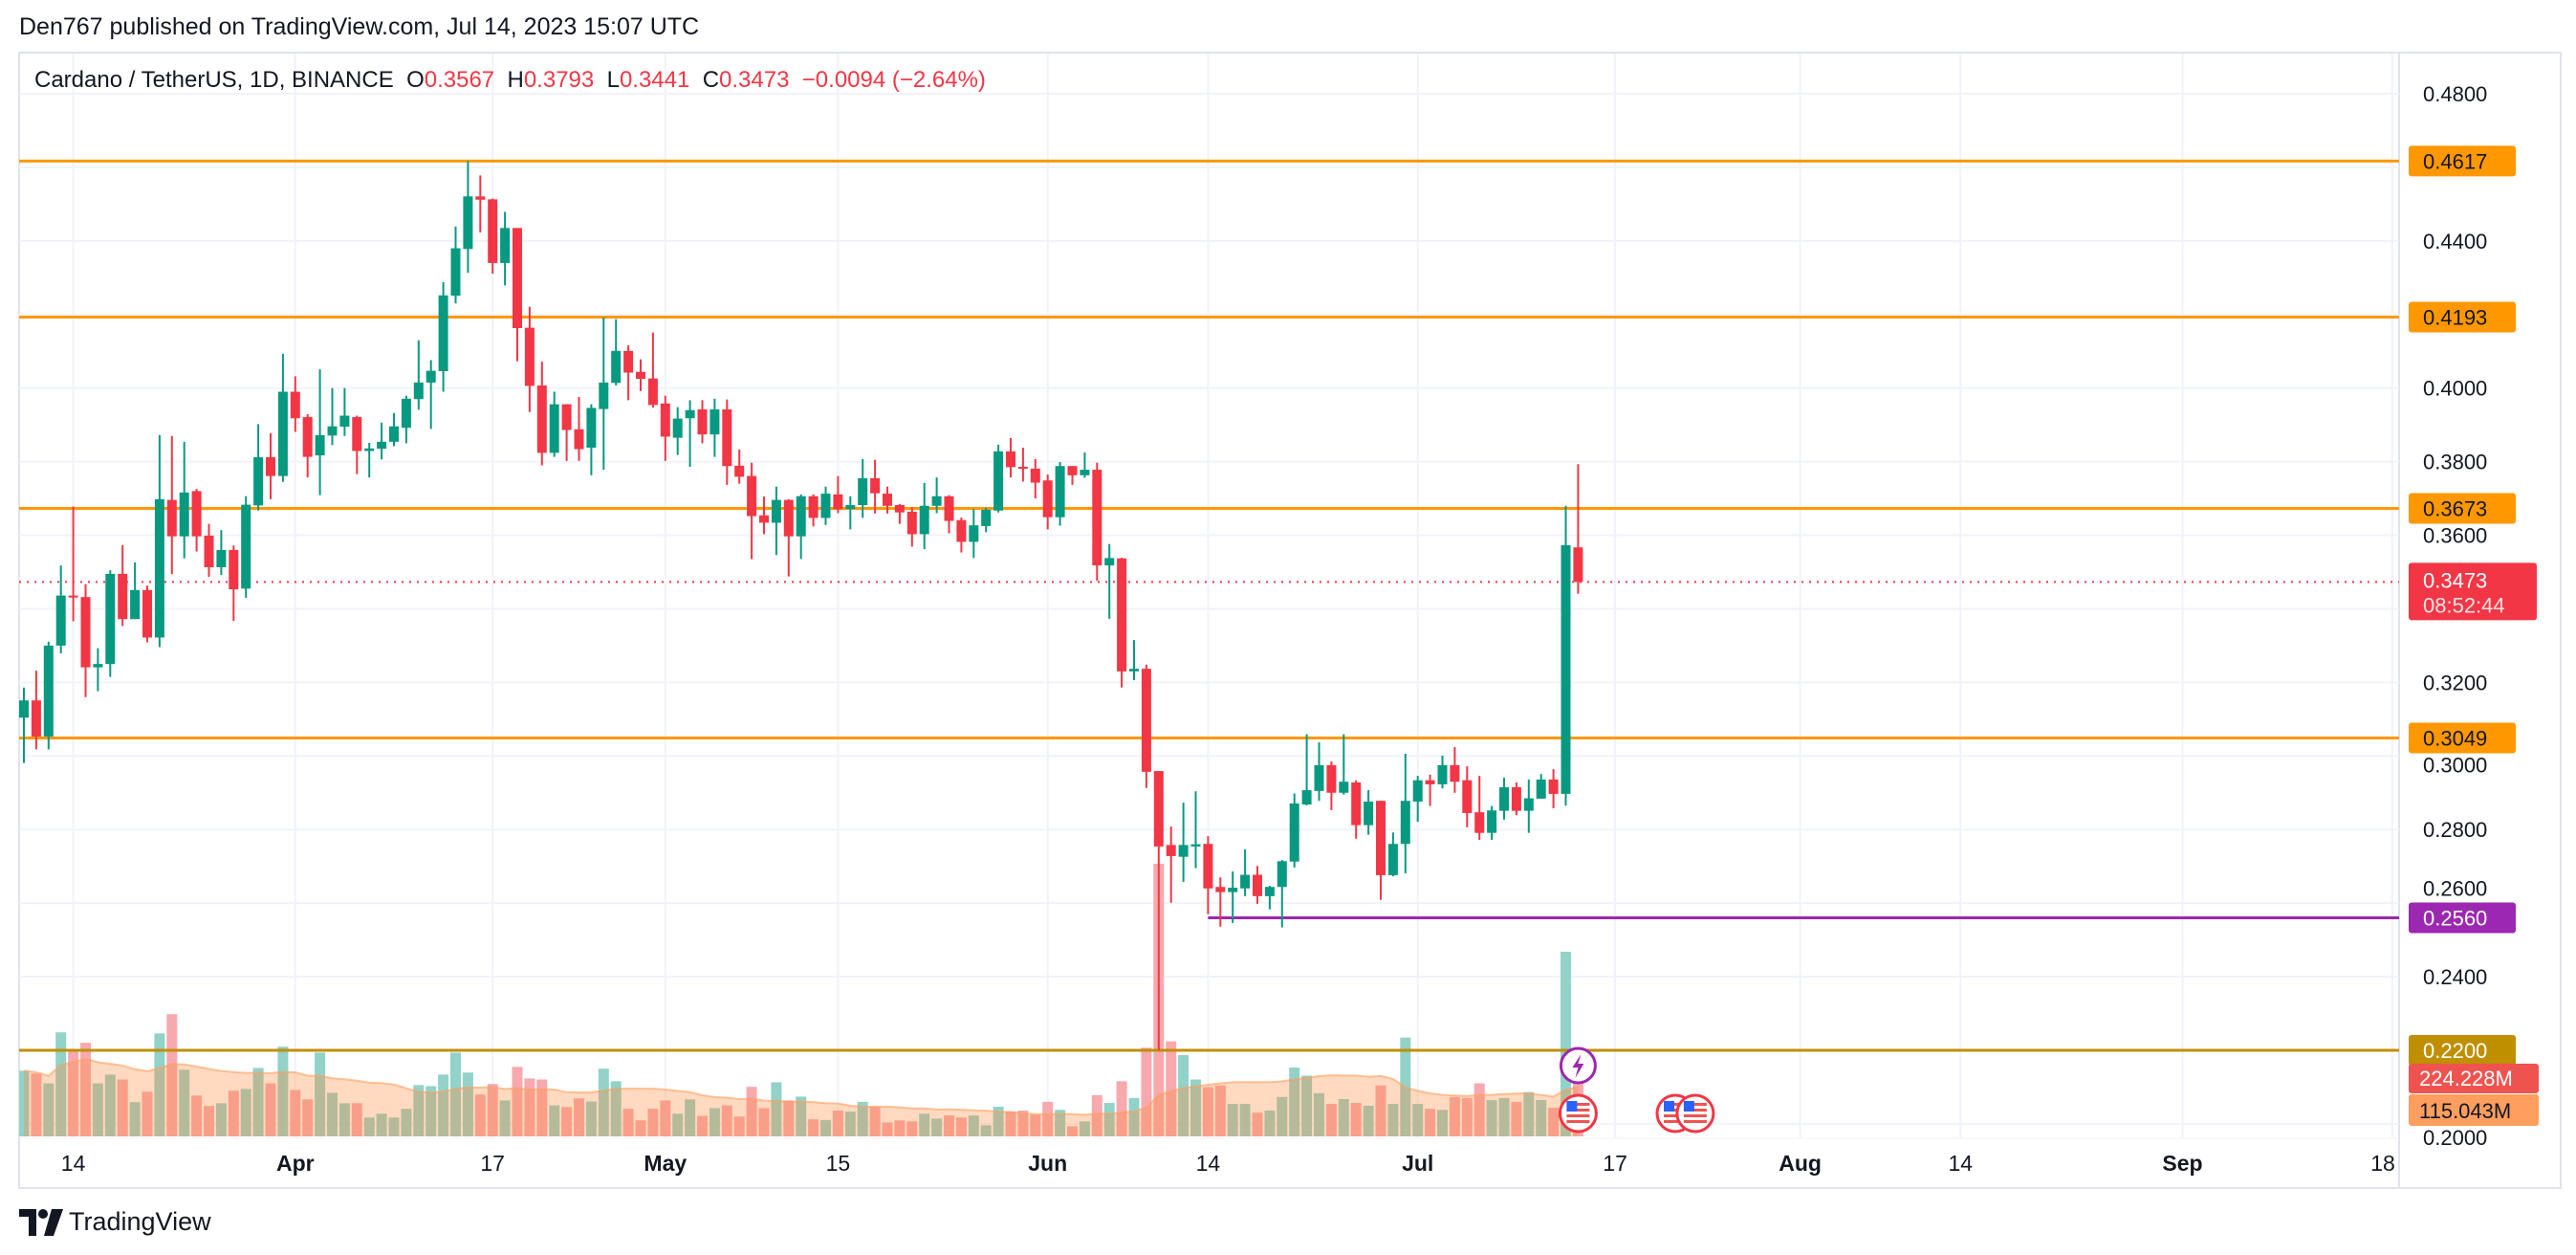  I want to click on symbol-title: Cardano / TetherUS, 1D, BINANCE, so click(214, 80).